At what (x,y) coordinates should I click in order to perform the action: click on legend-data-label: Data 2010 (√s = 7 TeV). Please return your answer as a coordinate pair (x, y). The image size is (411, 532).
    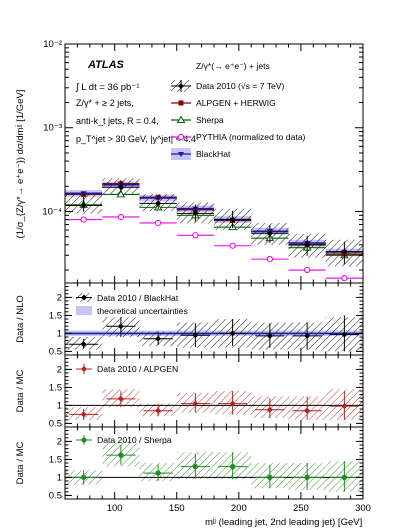
    Looking at the image, I should click on (240, 86).